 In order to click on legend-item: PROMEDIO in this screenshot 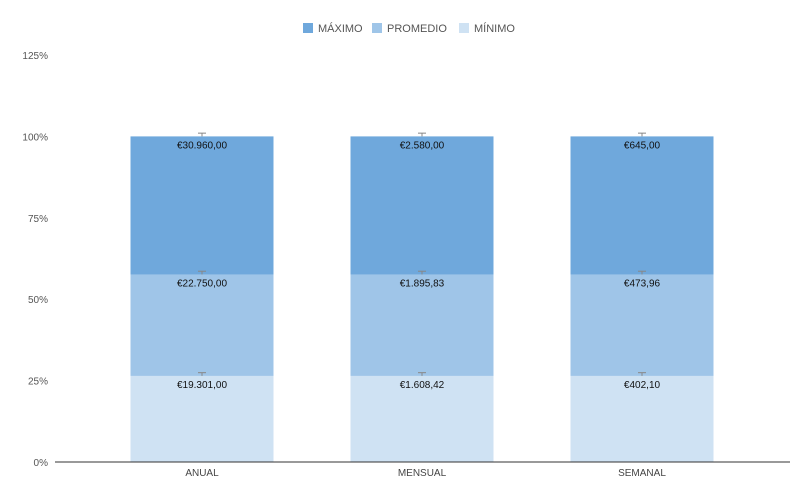, I will do `click(409, 29)`.